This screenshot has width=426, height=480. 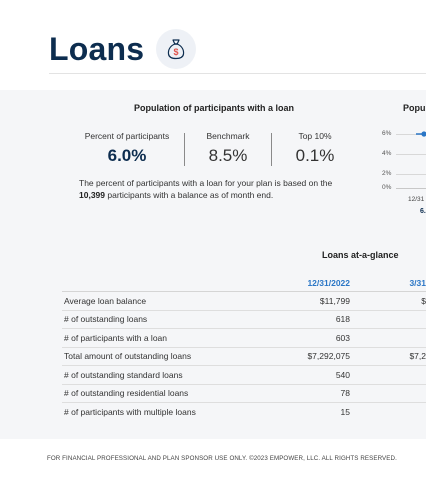 What do you see at coordinates (417, 356) in the screenshot?
I see `cell-value: $7,2` at bounding box center [417, 356].